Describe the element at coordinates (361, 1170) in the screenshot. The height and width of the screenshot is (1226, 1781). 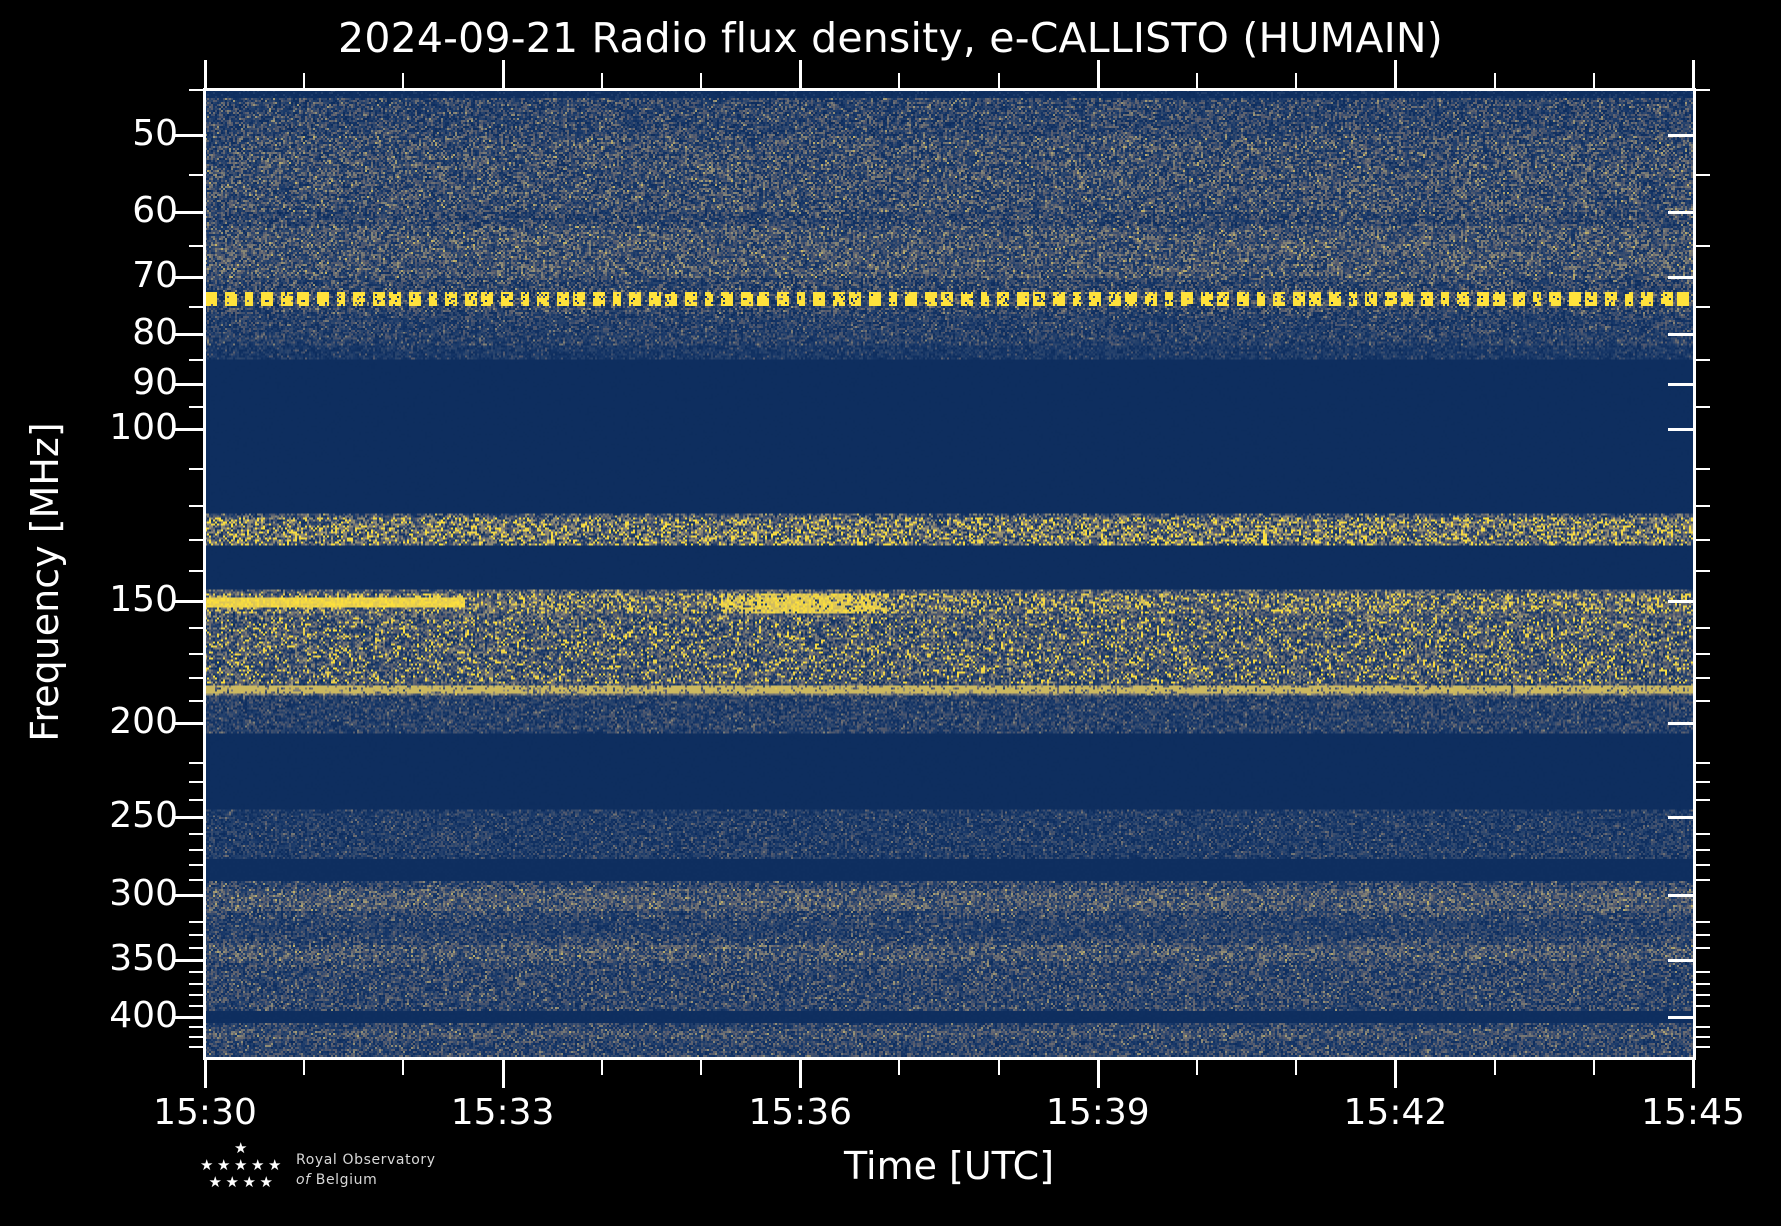
I see `royal-observatory-logo: ★ ★ ★ ★ ★ ★ ★ ★ ★ ★ Royal Observatory of Belgium` at that location.